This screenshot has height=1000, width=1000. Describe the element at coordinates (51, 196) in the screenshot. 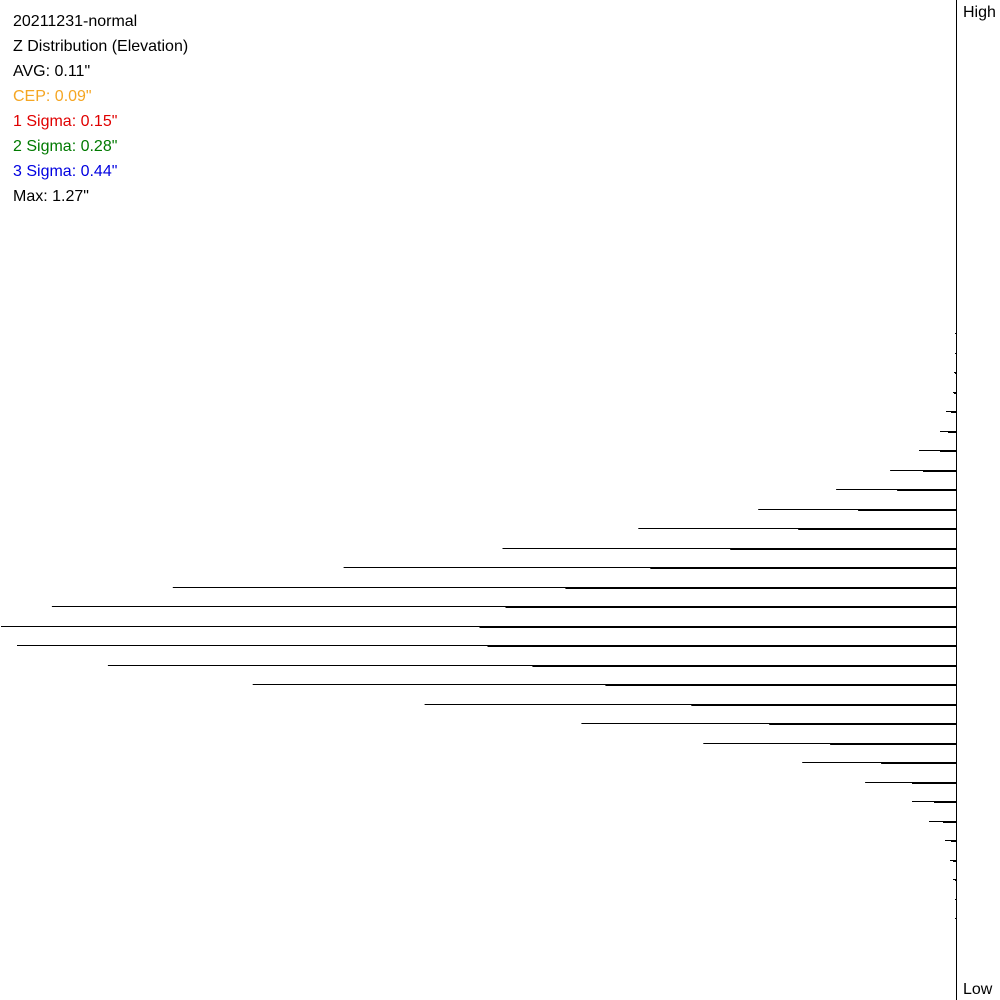

I see `max-stat: Max: 1.27"` at that location.